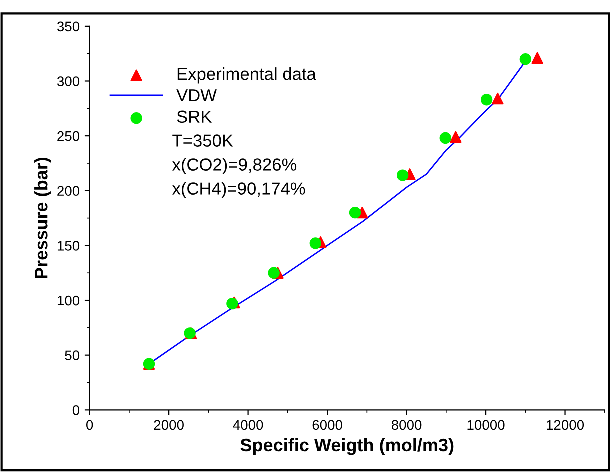 This screenshot has height=472, width=611. Describe the element at coordinates (247, 76) in the screenshot. I see `legend-label: Experimental data` at that location.